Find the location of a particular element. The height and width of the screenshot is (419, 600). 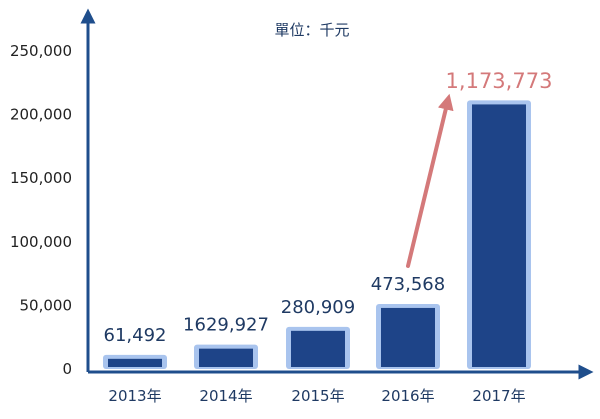

growth-arrow is located at coordinates (430, 180).